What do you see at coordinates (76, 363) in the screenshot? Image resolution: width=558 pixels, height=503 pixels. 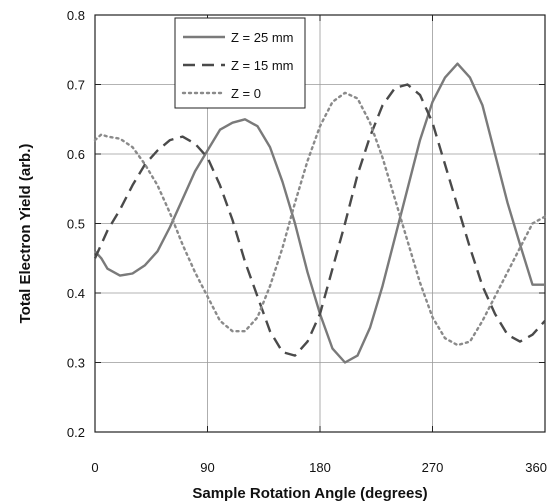 I see `y-tick-label: 0.3` at bounding box center [76, 363].